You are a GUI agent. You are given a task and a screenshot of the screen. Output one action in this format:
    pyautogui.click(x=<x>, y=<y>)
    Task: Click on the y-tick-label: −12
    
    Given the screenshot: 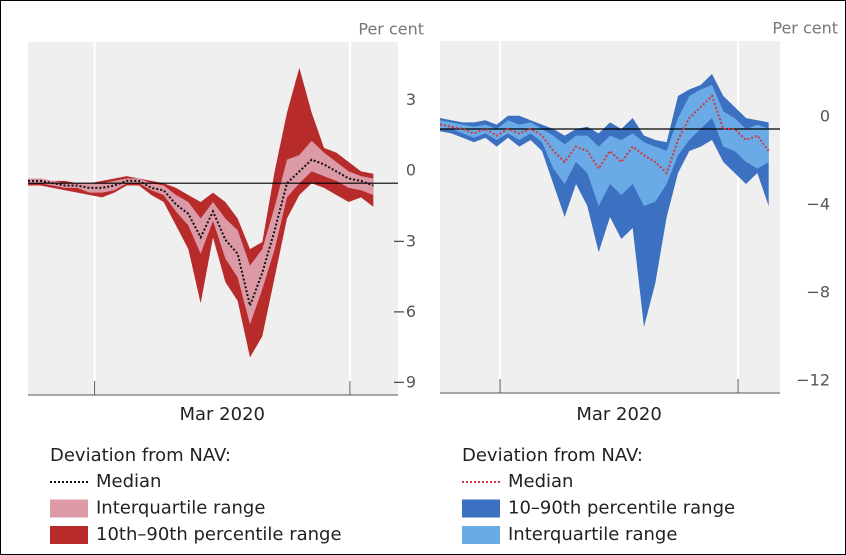 What is the action you would take?
    pyautogui.click(x=813, y=380)
    